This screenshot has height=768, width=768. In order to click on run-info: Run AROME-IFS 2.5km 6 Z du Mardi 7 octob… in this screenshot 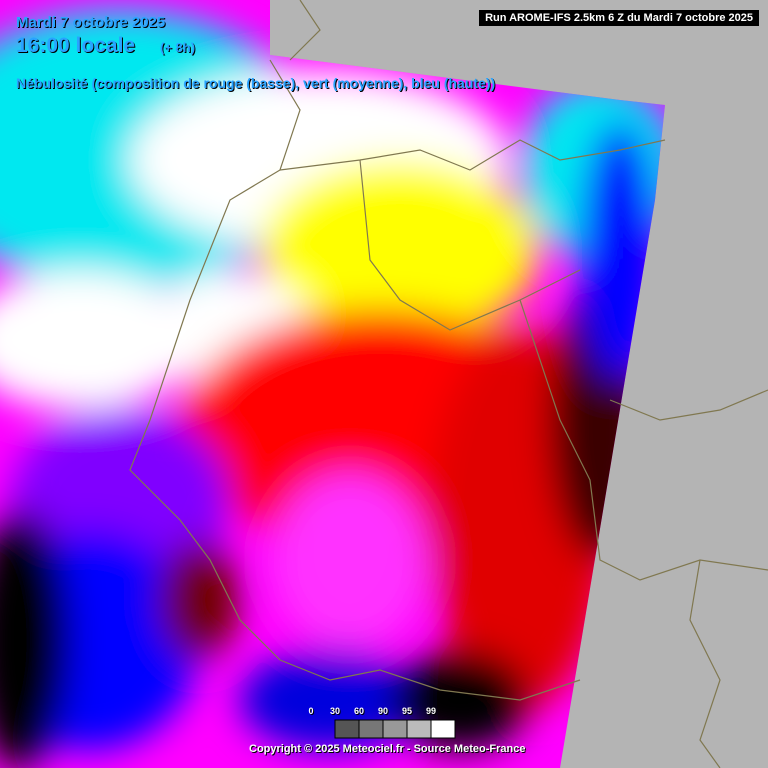, I will do `click(619, 18)`.